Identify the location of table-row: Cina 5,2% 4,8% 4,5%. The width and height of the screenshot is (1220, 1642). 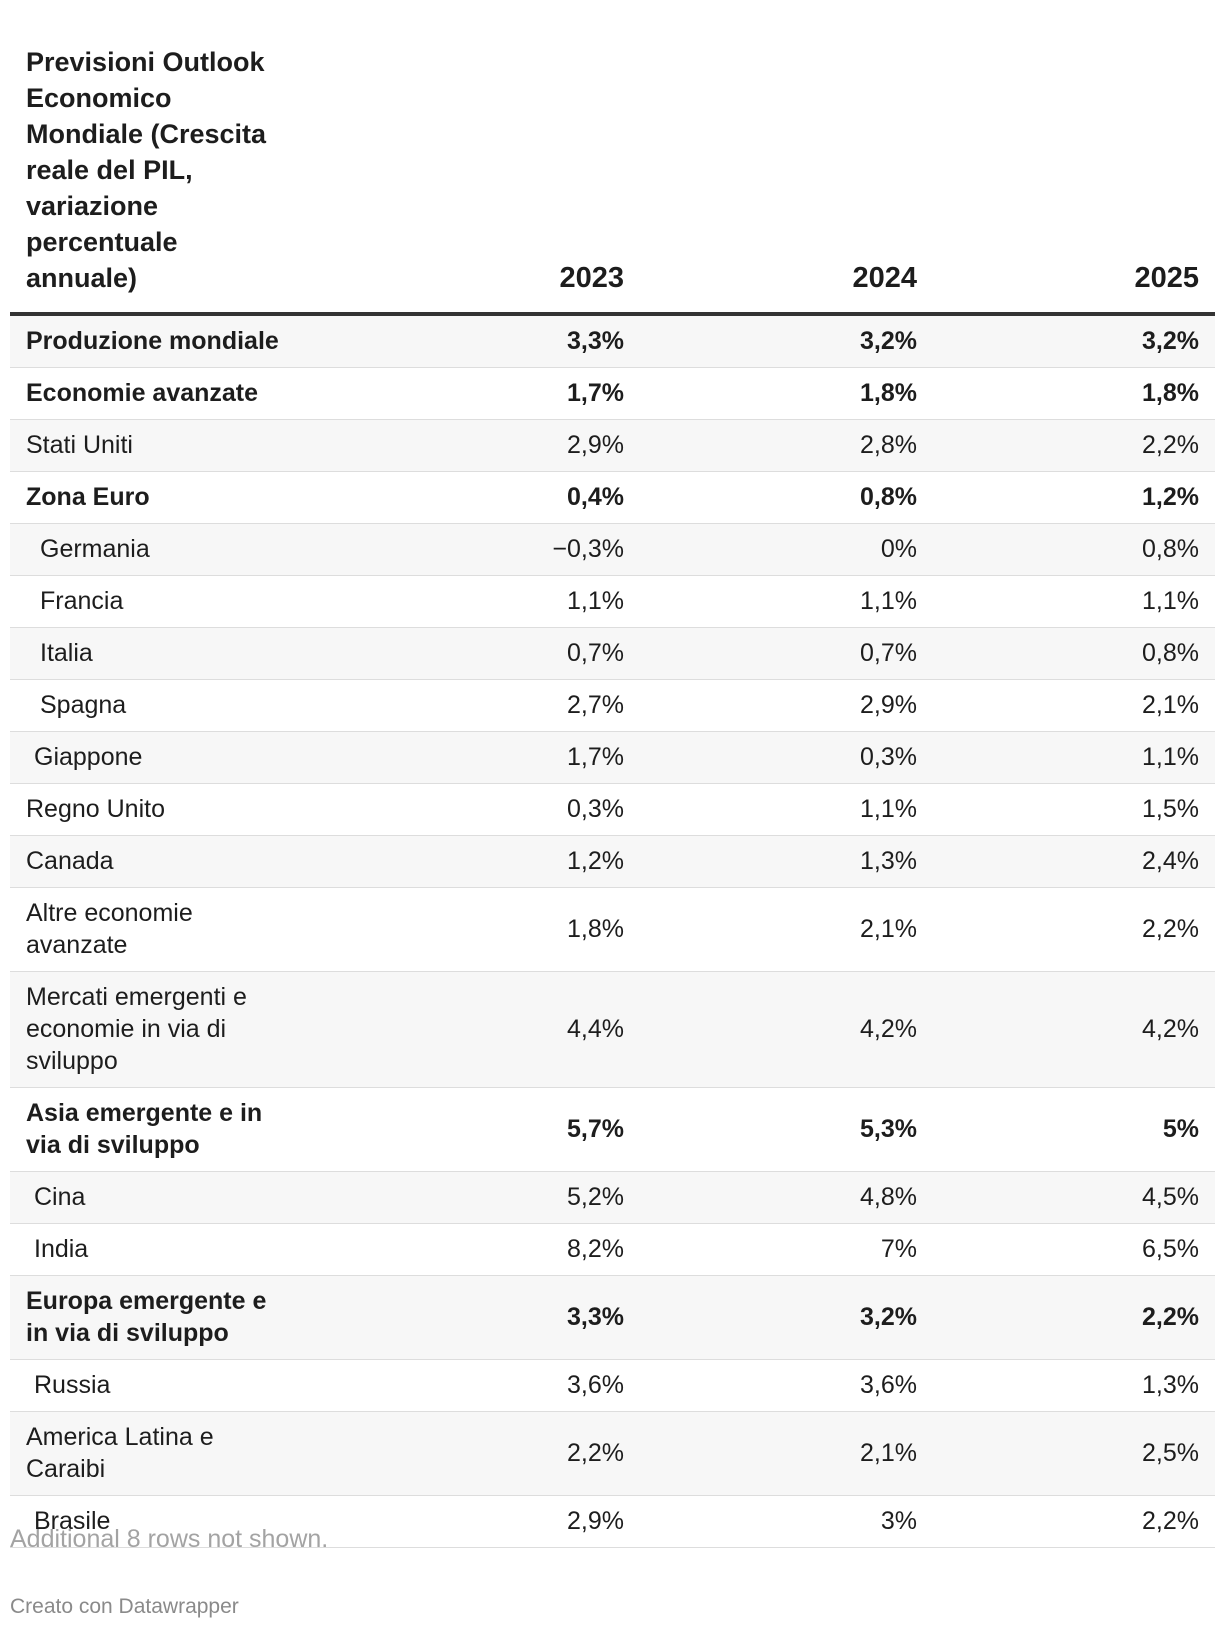
(612, 1197).